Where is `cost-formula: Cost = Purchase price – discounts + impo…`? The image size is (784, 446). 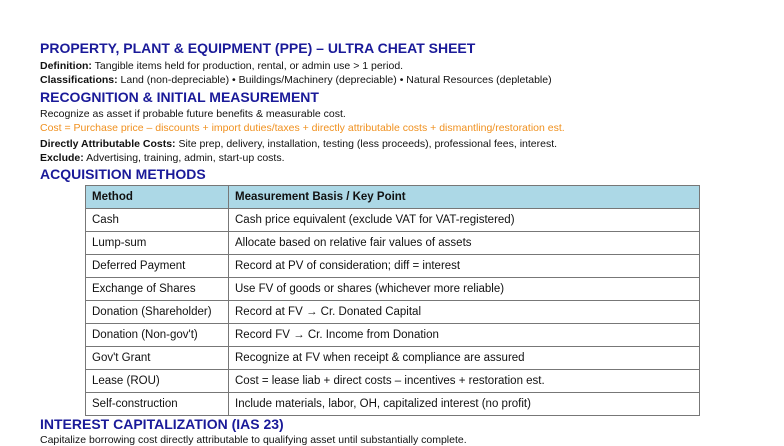 cost-formula: Cost = Purchase price – discounts + impo… is located at coordinates (302, 128).